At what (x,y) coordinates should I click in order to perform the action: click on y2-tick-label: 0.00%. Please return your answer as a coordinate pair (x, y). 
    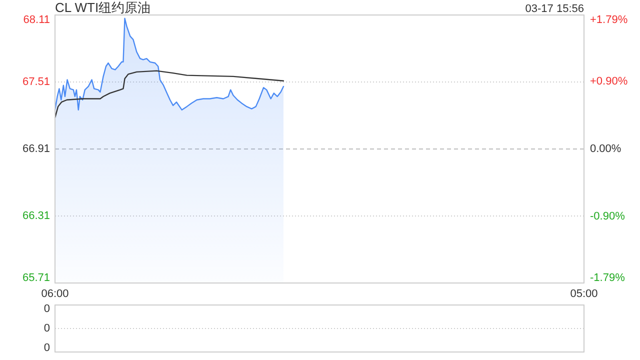
    Looking at the image, I should click on (606, 149).